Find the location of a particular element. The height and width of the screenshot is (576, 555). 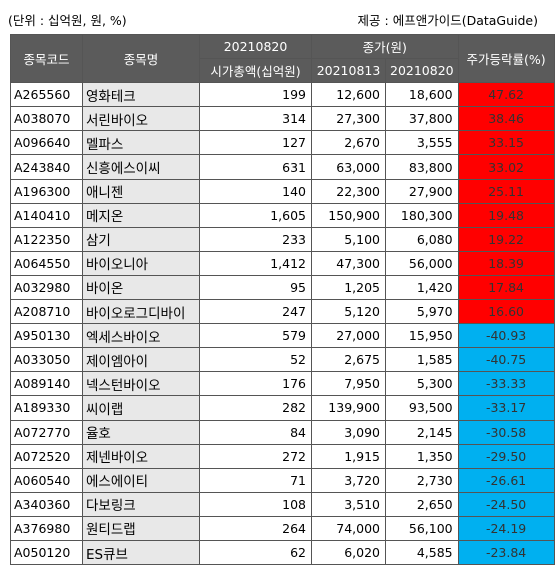

stock-name: 멜파스 is located at coordinates (141, 143).